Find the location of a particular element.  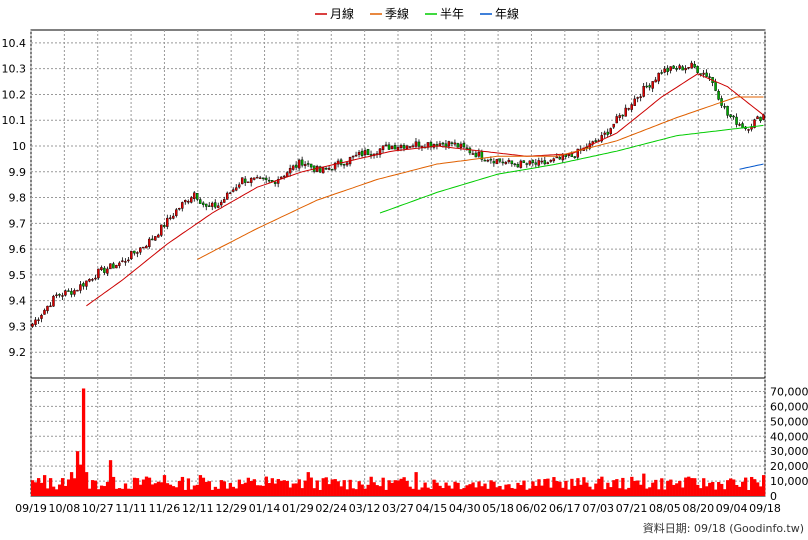

x-tick-label: 01/29 is located at coordinates (298, 508).